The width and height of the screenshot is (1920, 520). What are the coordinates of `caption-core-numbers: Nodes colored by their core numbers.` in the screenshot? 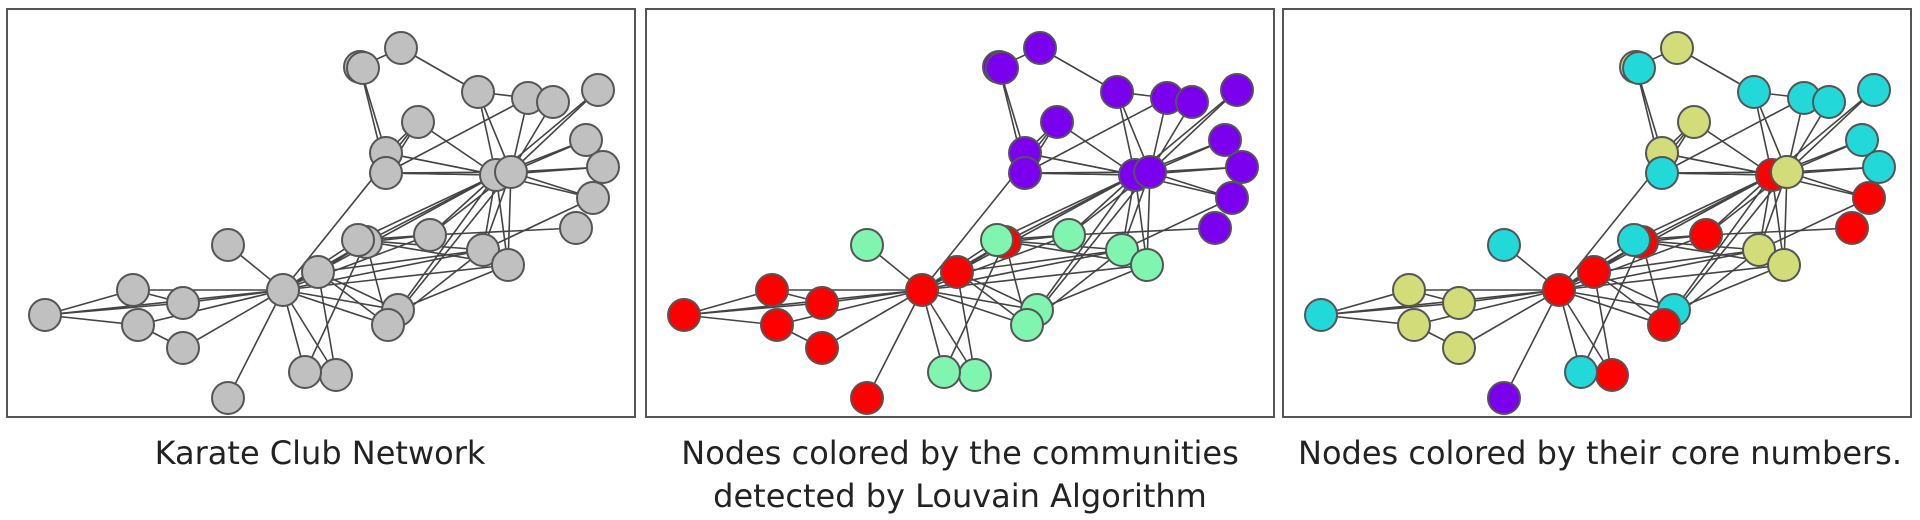 It's located at (1600, 453).